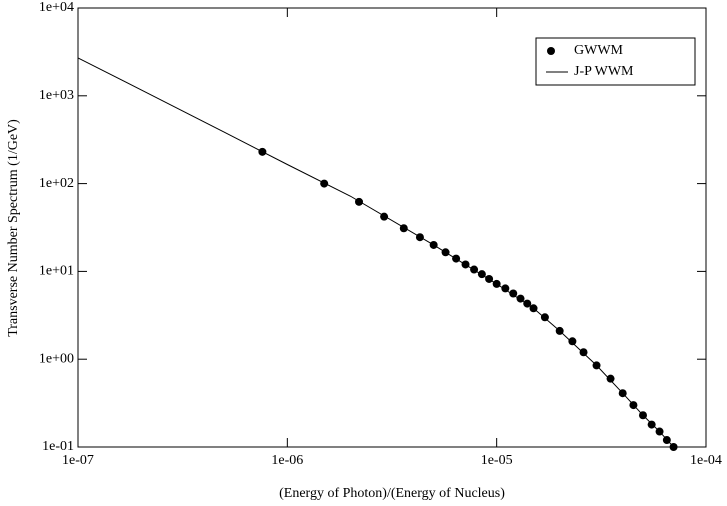 The image size is (727, 506). Describe the element at coordinates (78, 460) in the screenshot. I see `x-tick-label: 1e-07` at that location.